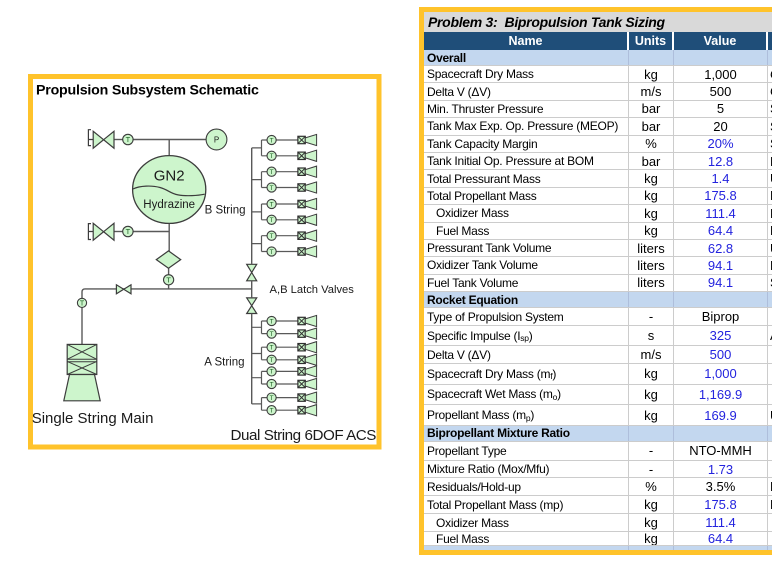  Describe the element at coordinates (93, 418) in the screenshot. I see `svg-text: Single String Main` at that location.